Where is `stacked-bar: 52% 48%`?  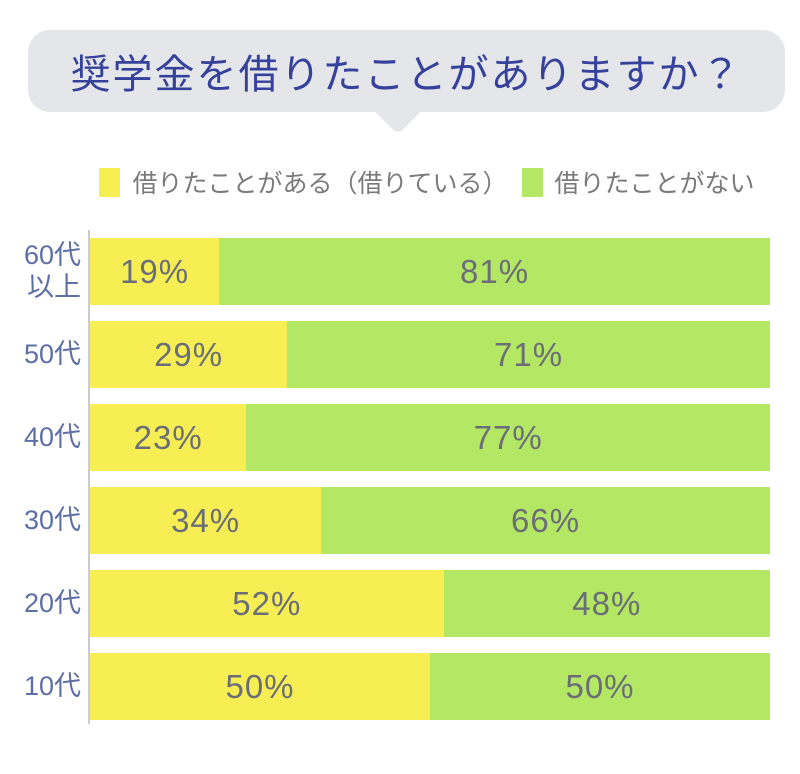 stacked-bar: 52% 48% is located at coordinates (430, 603).